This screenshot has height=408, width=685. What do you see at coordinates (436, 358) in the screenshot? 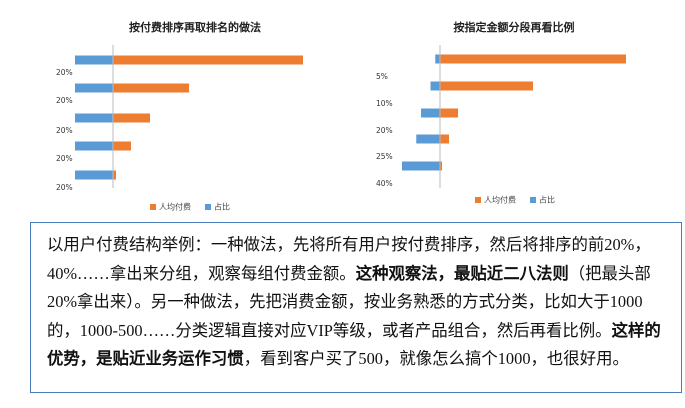
I see `text-segment: ，看到客户买了500，就像怎么搞个1000，也很好用。` at bounding box center [436, 358].